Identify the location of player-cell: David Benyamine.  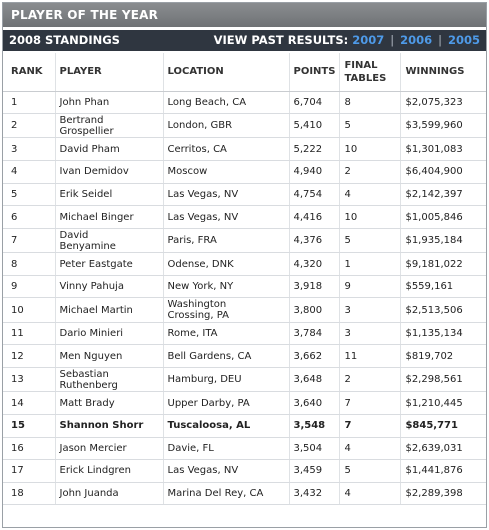
(109, 241).